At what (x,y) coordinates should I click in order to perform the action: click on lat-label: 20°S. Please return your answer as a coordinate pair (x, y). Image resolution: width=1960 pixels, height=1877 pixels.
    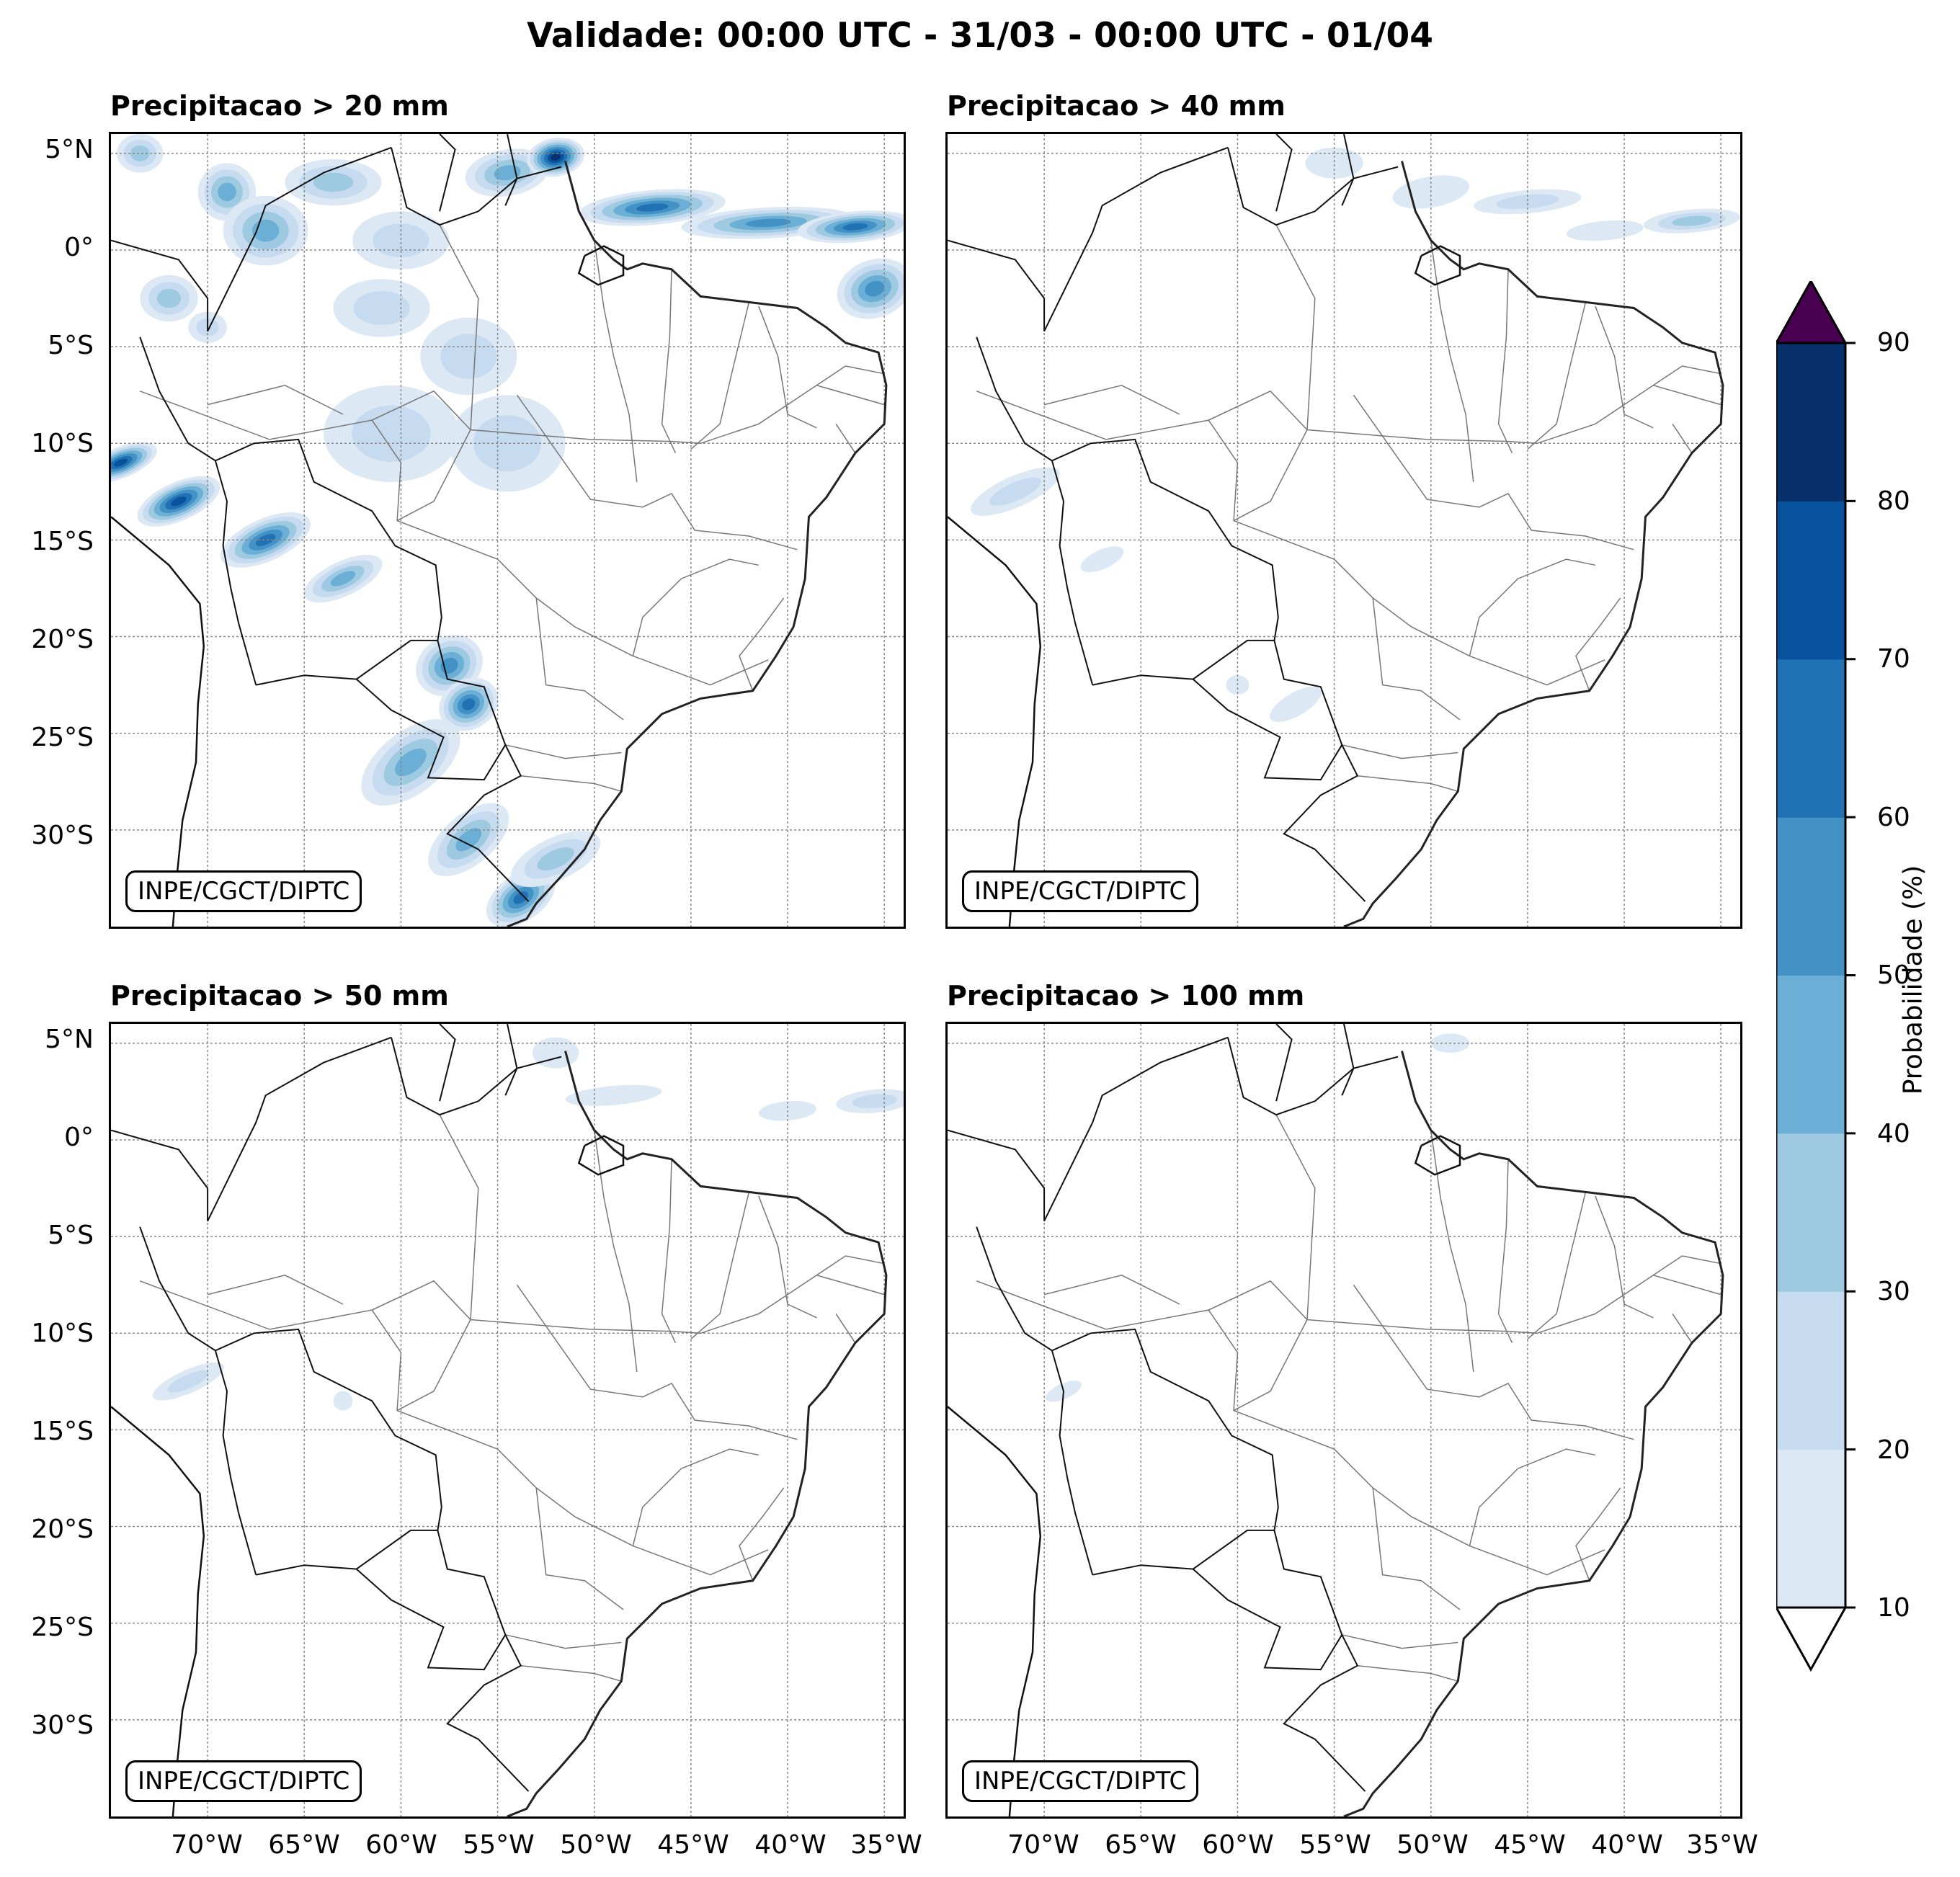
    Looking at the image, I should click on (62, 639).